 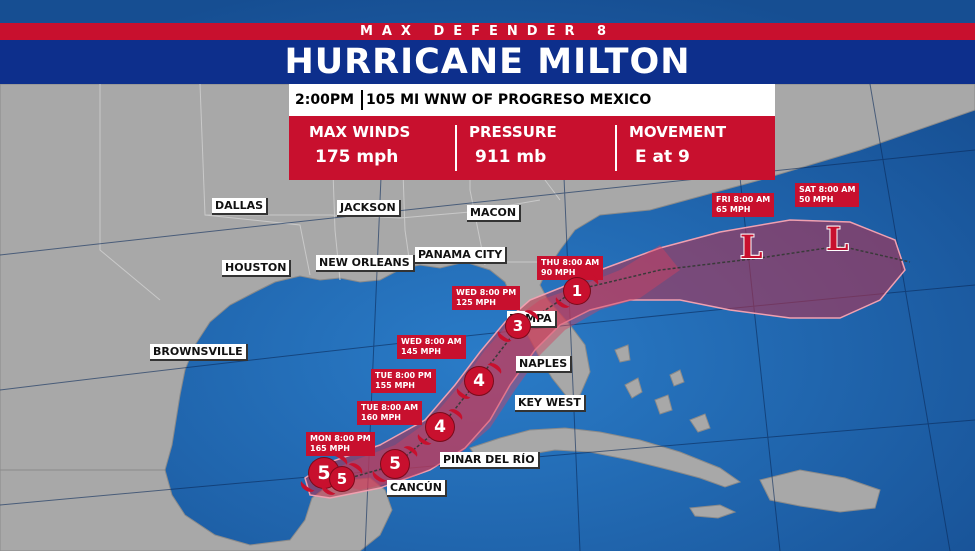 What do you see at coordinates (733, 209) in the screenshot?
I see `forecast-wind: 65 MPH` at bounding box center [733, 209].